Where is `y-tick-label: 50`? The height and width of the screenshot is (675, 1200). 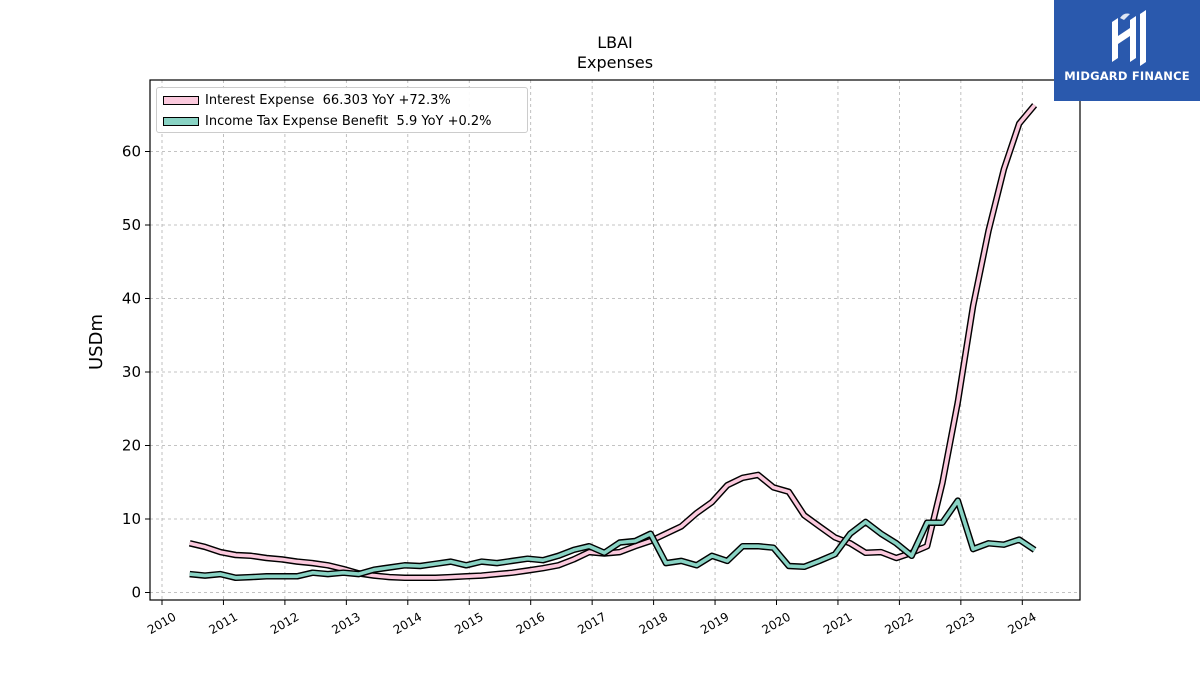
y-tick-label: 50 is located at coordinates (131, 225).